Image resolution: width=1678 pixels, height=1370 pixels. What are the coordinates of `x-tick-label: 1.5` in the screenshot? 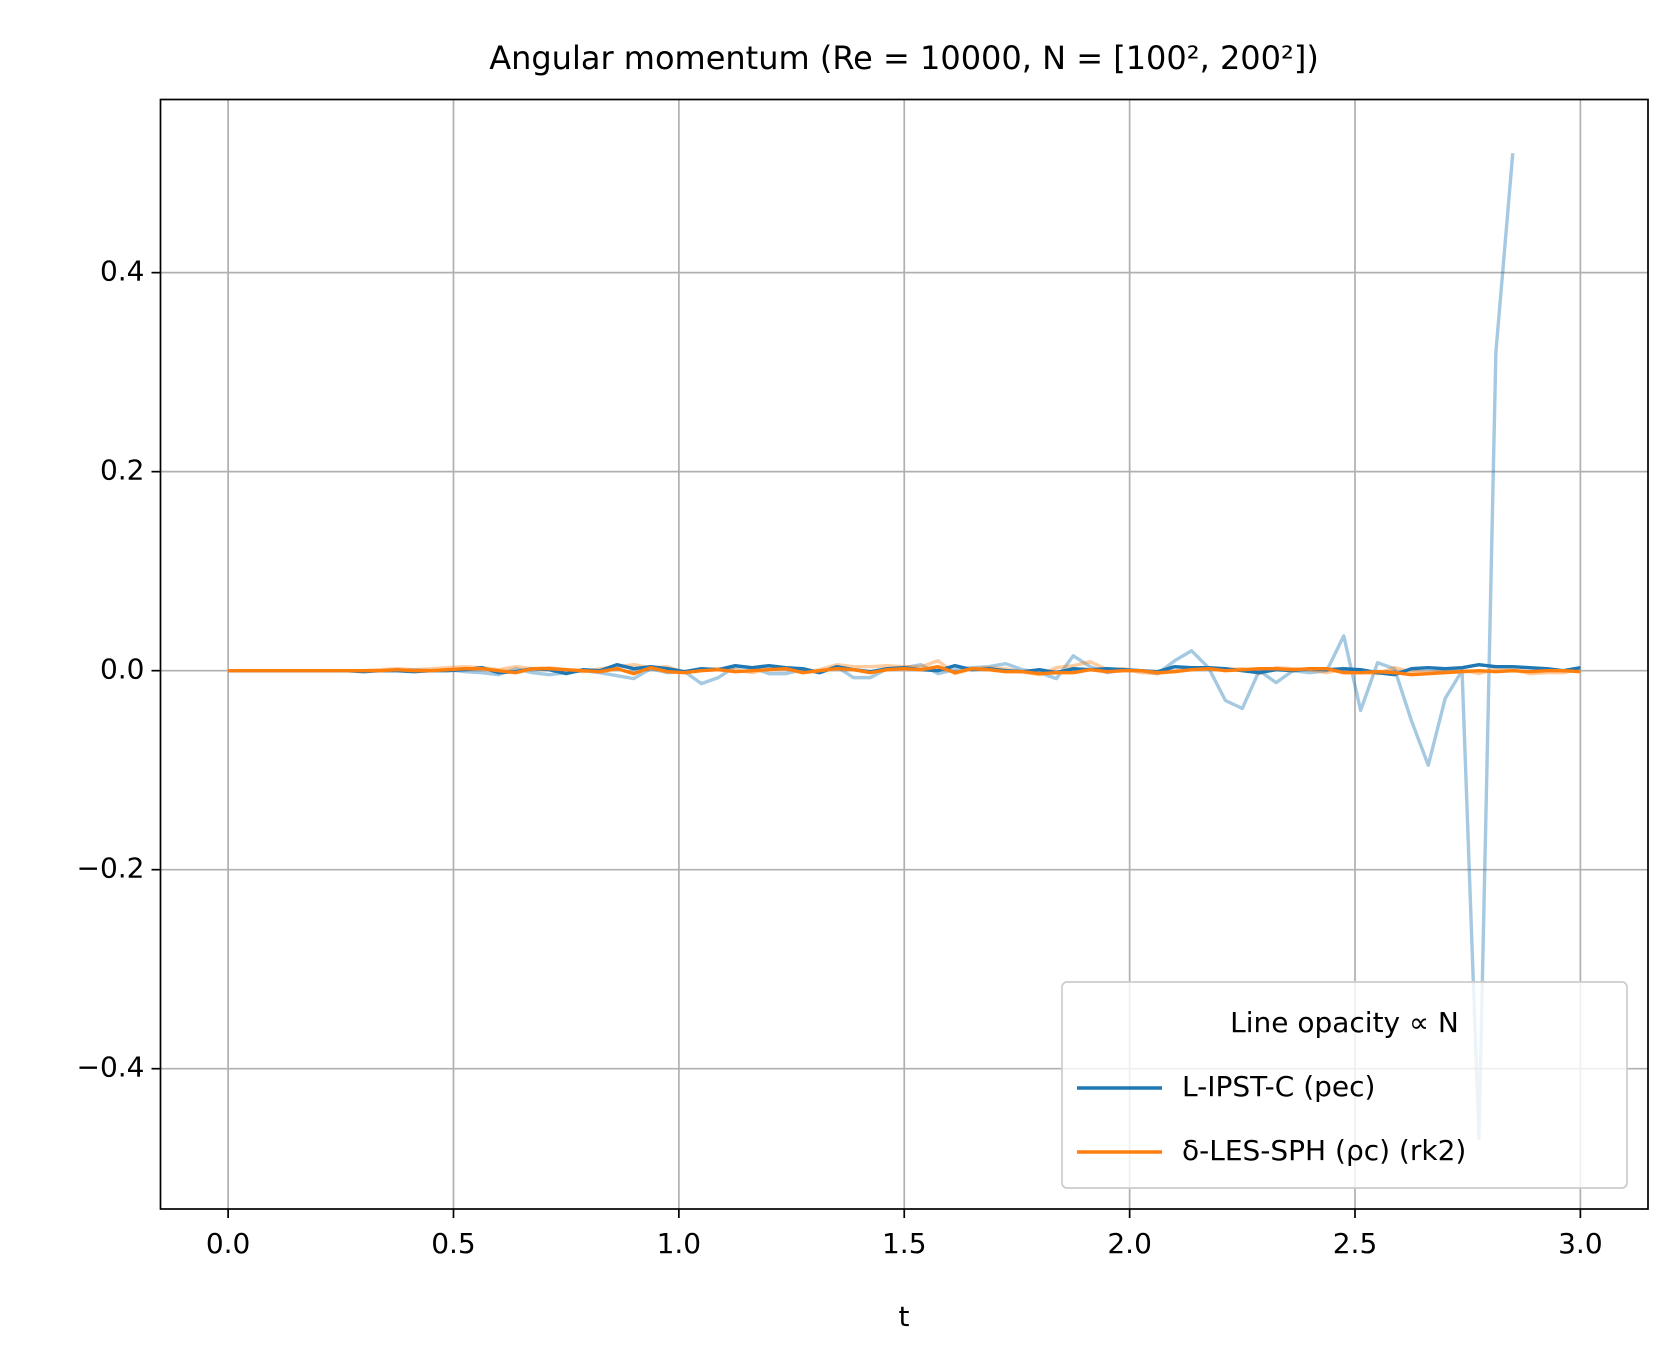 It's located at (904, 1243).